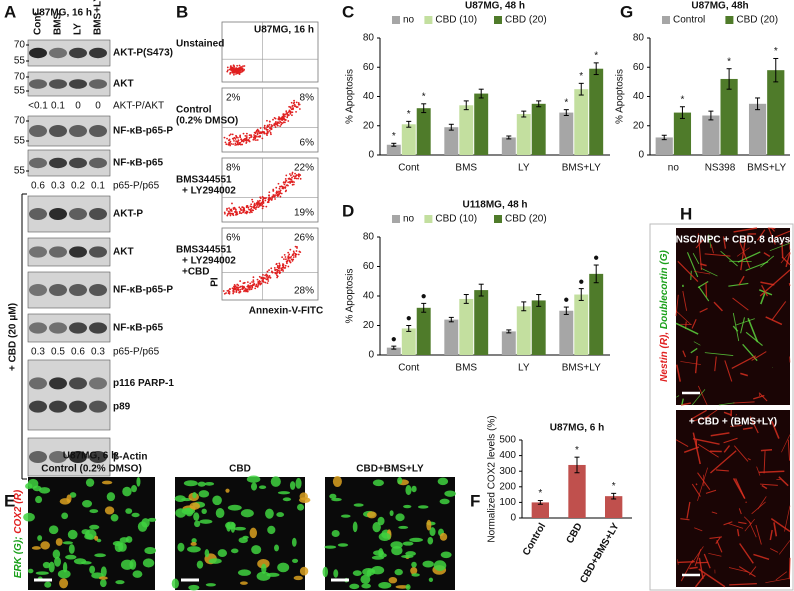  I want to click on legend-label: CBD (10), so click(456, 20).